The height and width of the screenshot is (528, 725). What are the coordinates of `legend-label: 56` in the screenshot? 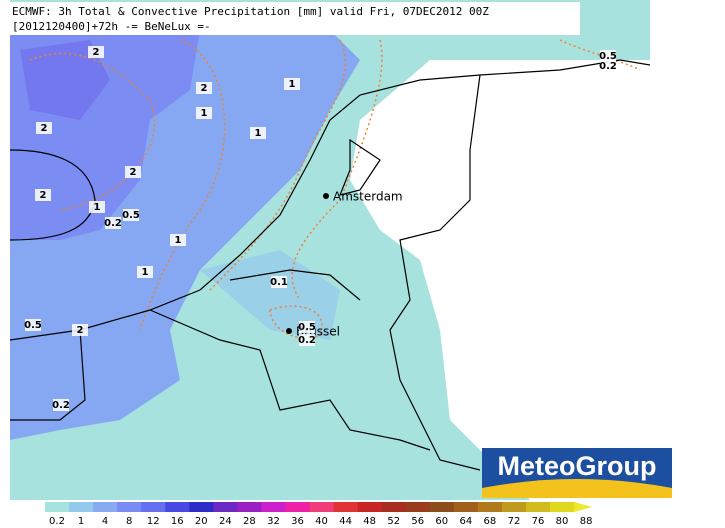 It's located at (417, 521).